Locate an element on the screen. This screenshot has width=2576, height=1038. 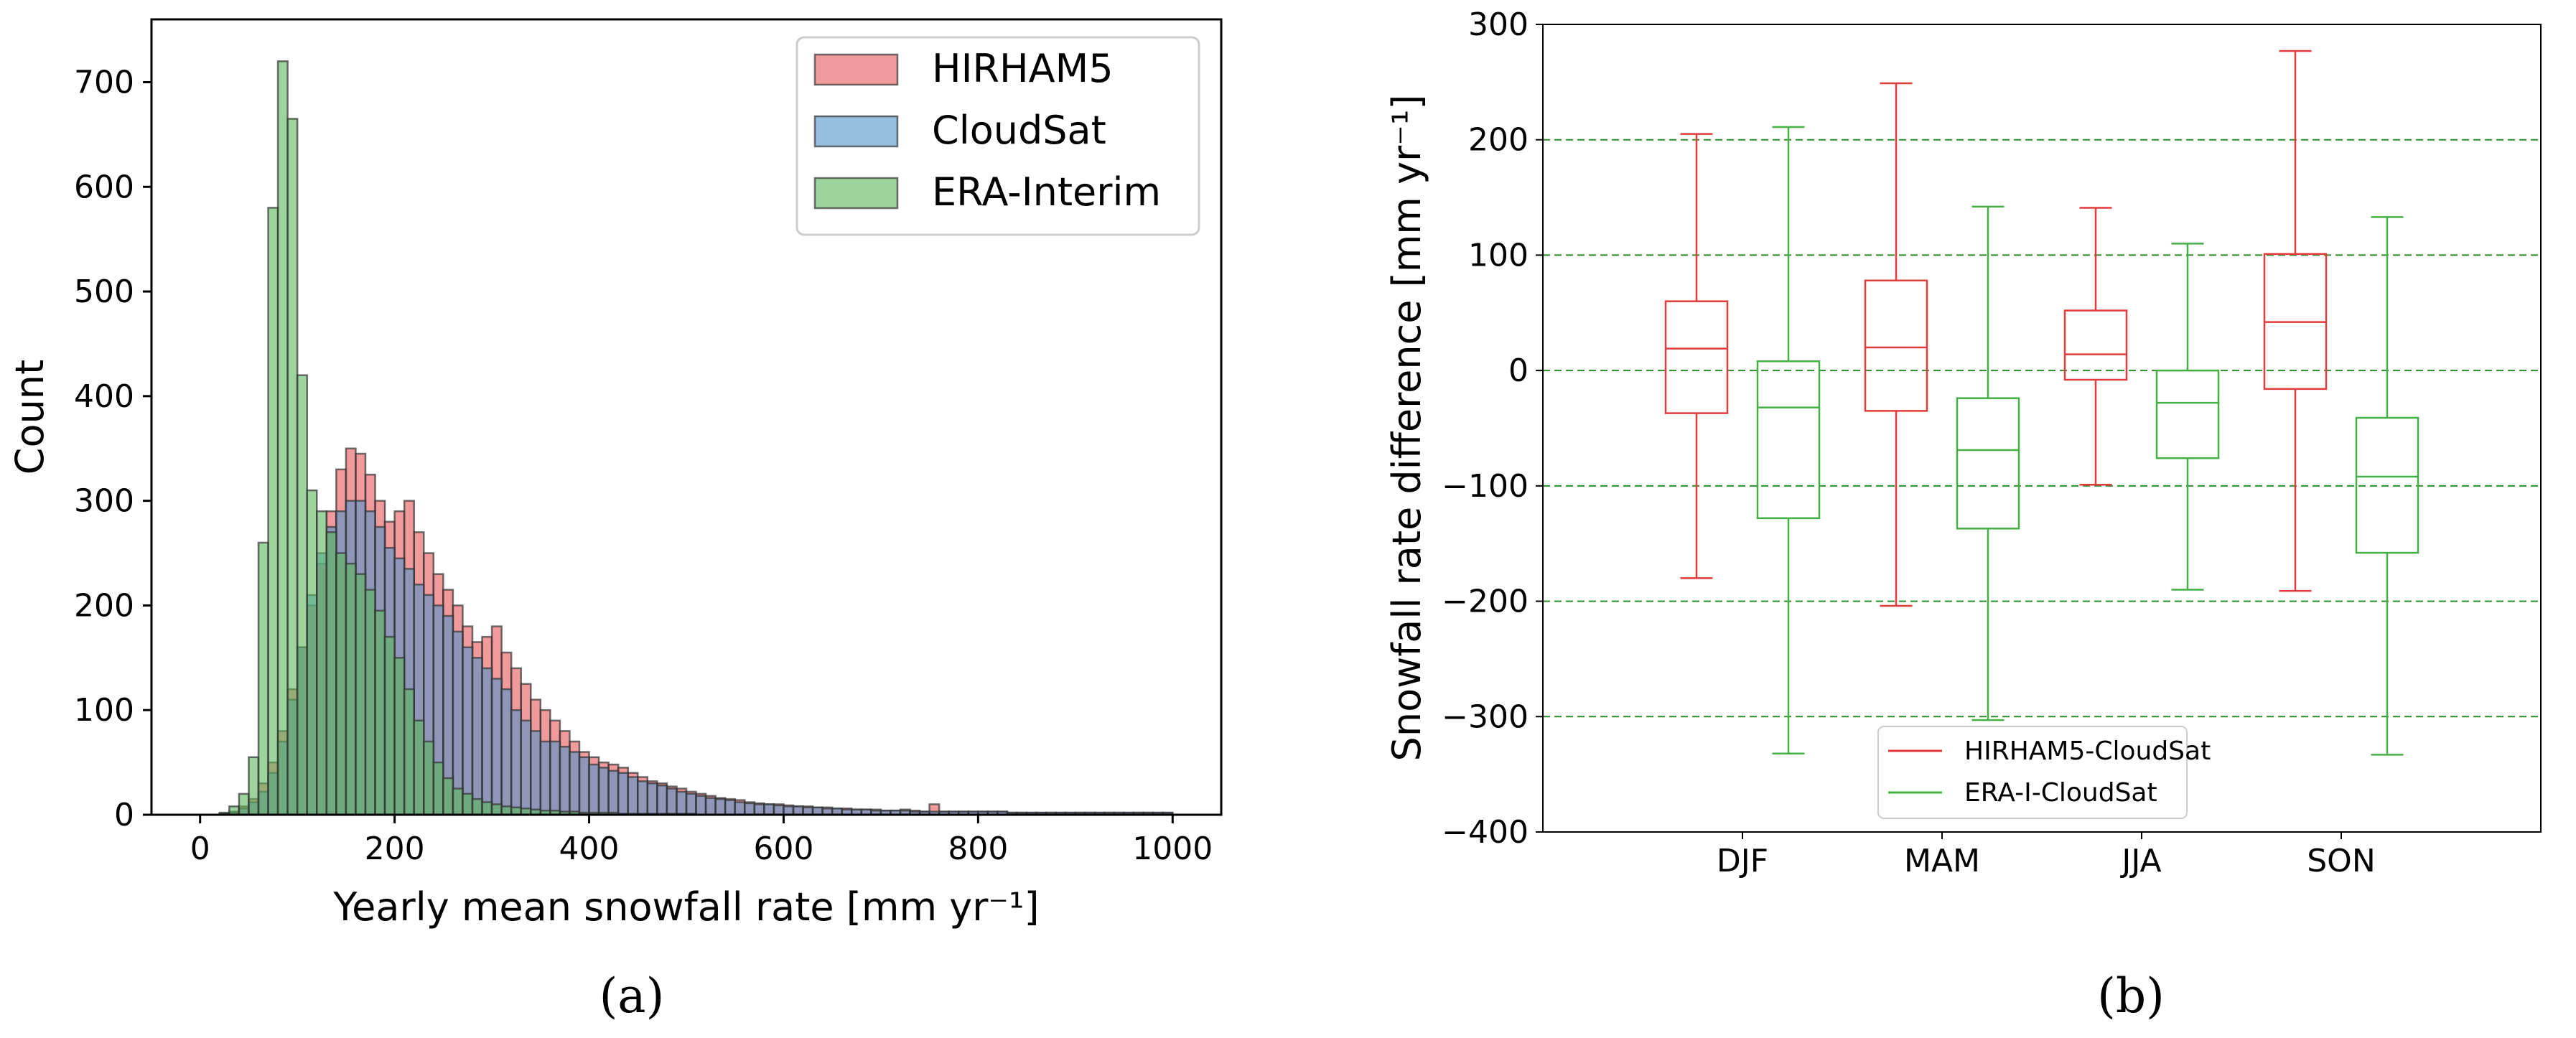
histogram-legend: HIRHAM5 CloudSat ERA-Interim is located at coordinates (997, 136).